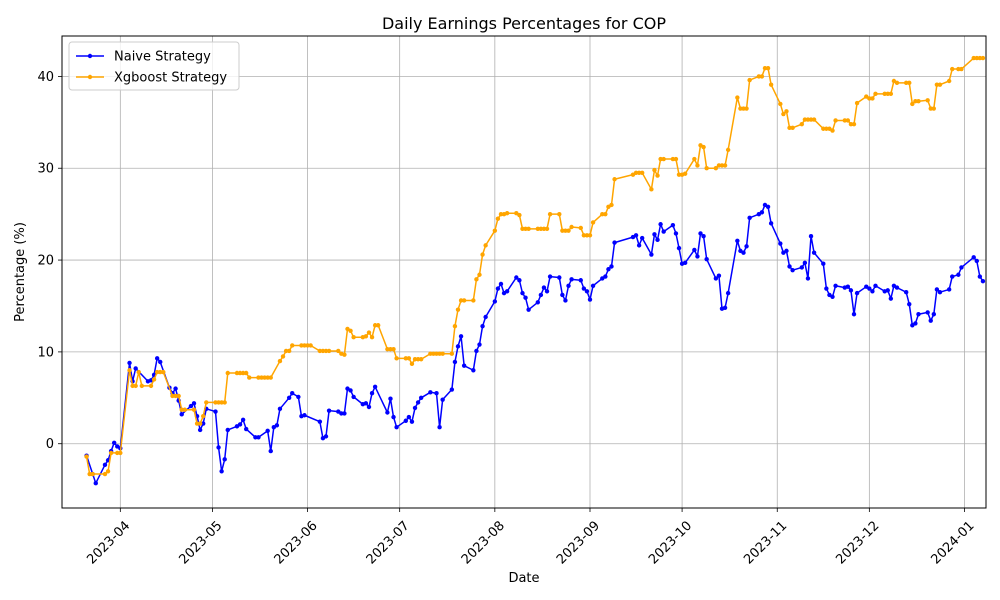 Image resolution: width=1000 pixels, height=600 pixels. What do you see at coordinates (45, 261) in the screenshot?
I see `y-tick-label: 20` at bounding box center [45, 261].